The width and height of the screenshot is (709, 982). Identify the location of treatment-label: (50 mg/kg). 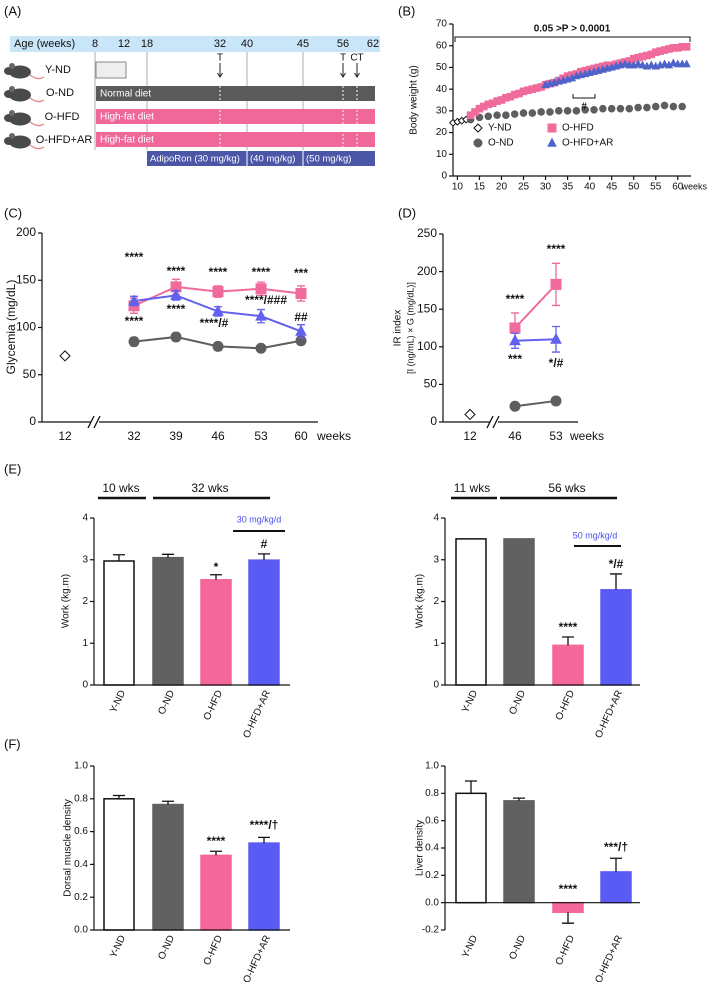
(328, 159).